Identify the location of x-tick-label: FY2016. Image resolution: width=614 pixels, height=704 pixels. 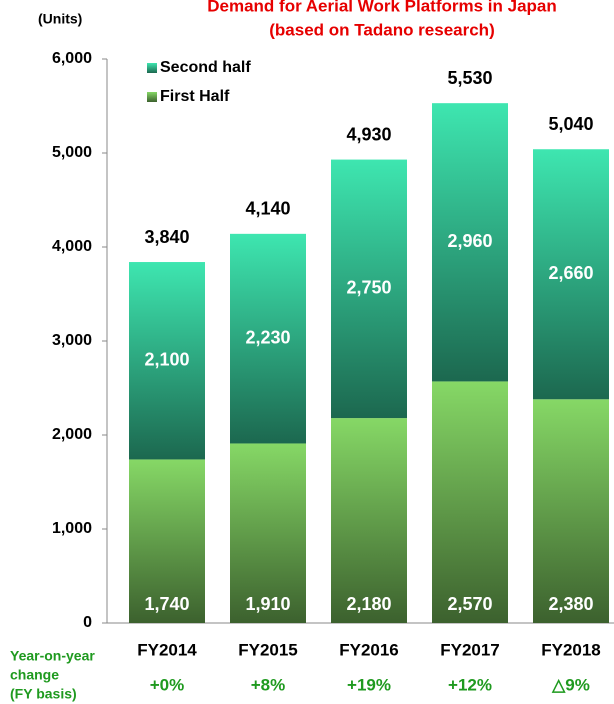
(369, 649).